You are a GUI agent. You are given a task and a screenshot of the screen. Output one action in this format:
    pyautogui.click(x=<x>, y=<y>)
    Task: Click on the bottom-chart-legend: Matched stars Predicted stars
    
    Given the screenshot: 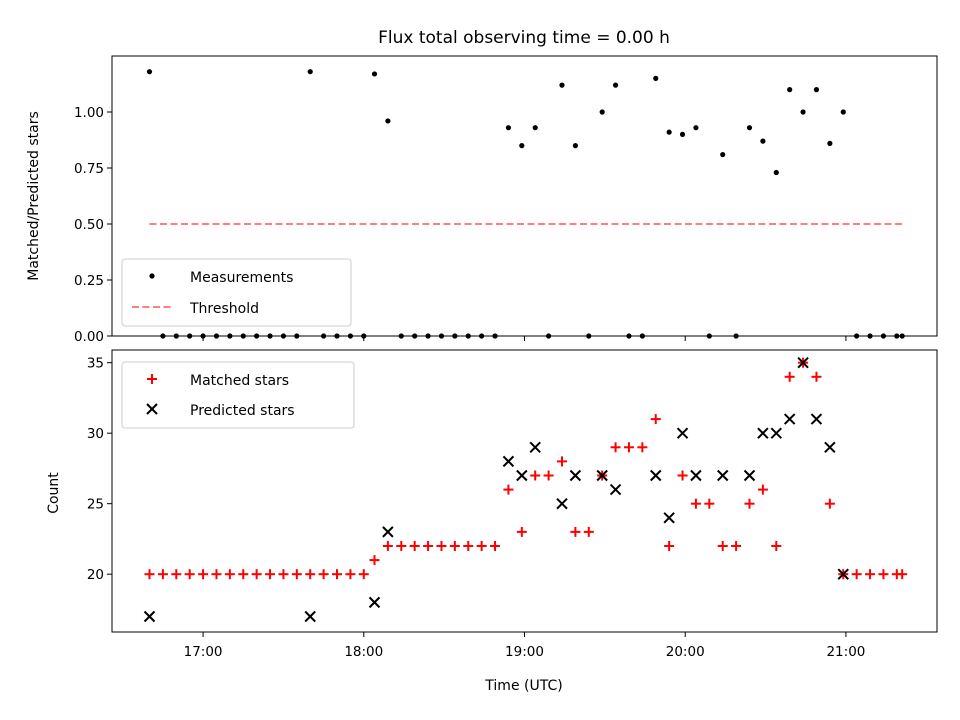 What is the action you would take?
    pyautogui.click(x=238, y=395)
    